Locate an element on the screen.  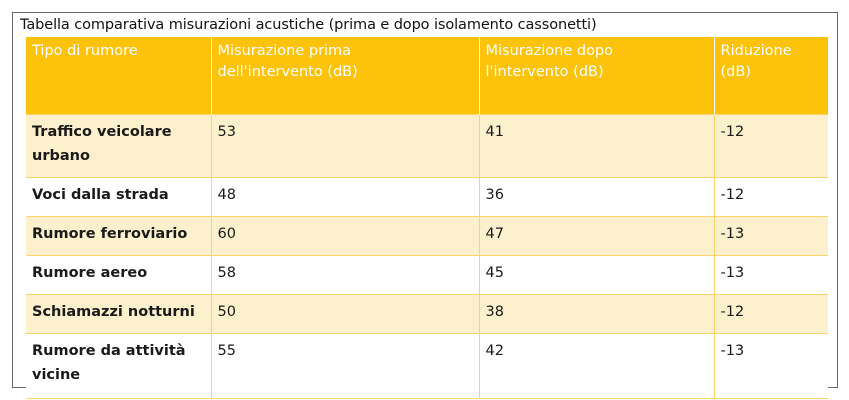
cell-tipo: Traffico veicolare urbano is located at coordinates (118, 145).